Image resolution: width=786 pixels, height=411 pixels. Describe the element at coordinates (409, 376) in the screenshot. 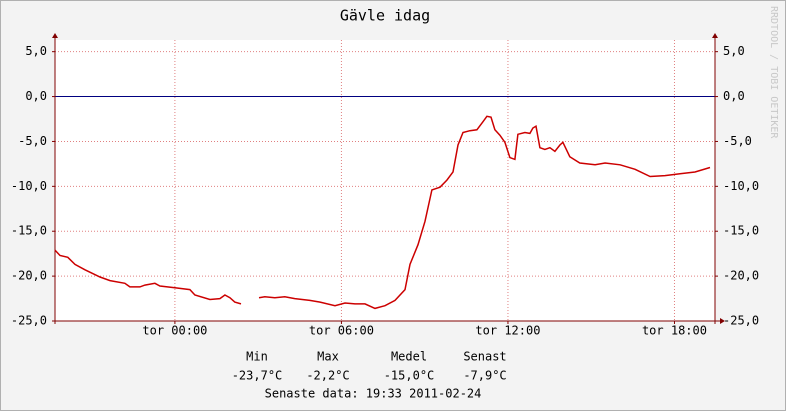

I see `stat-value: -15,0°C` at that location.